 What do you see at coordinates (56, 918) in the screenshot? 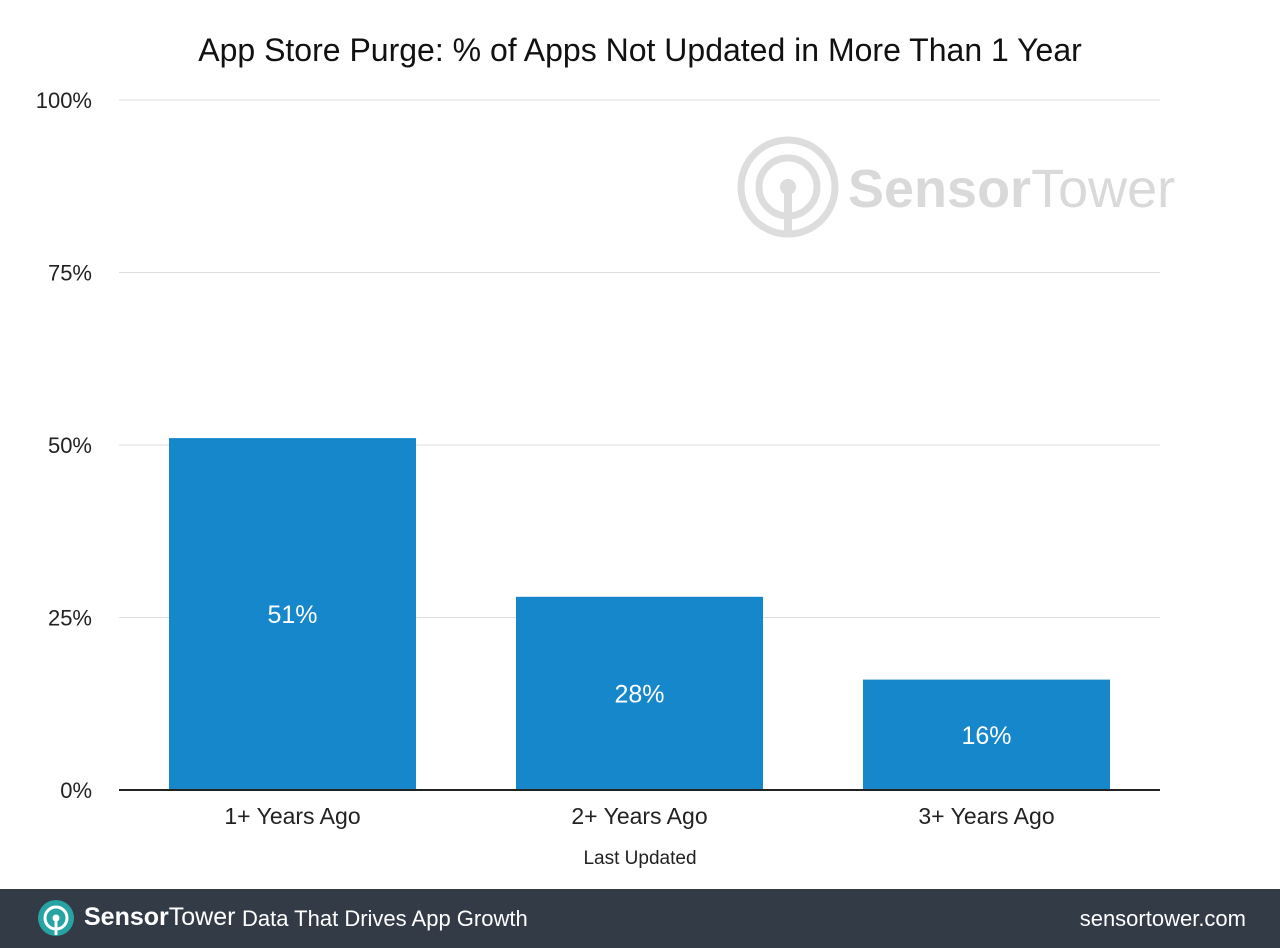
I see `sensortower-logo-icon` at bounding box center [56, 918].